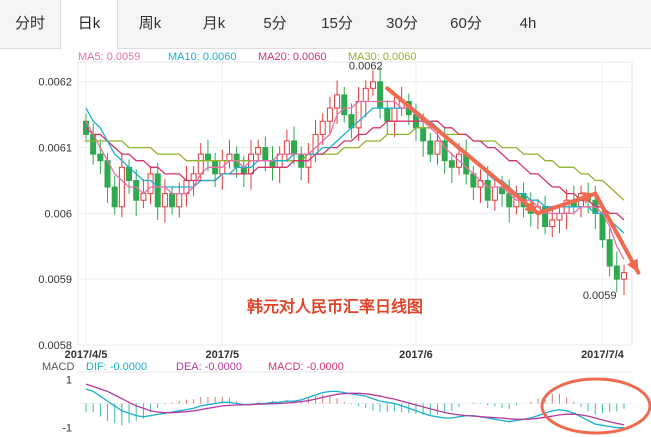  What do you see at coordinates (402, 23) in the screenshot?
I see `tab-6: 30分` at bounding box center [402, 23].